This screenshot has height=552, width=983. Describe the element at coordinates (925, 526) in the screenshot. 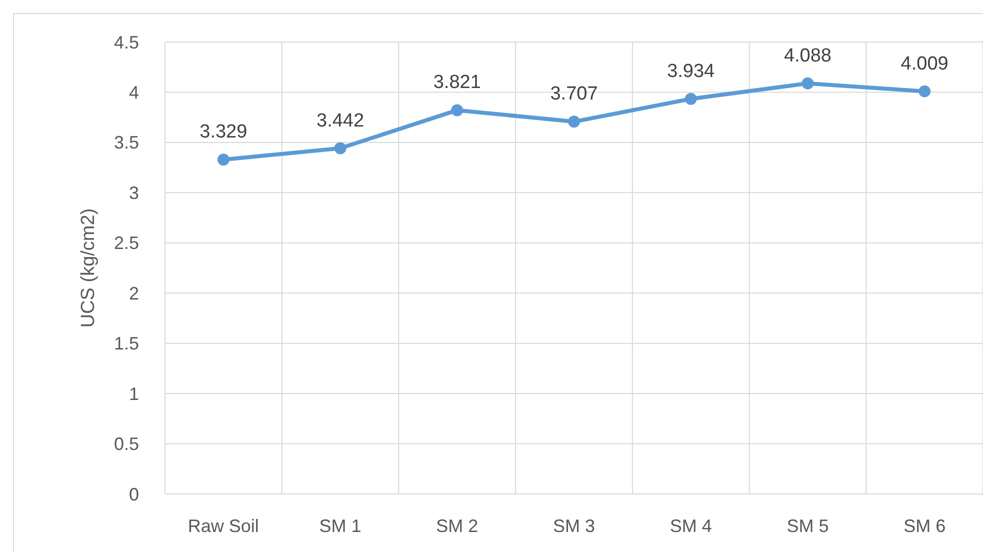

I see `x-tick-label: SM 6` at that location.